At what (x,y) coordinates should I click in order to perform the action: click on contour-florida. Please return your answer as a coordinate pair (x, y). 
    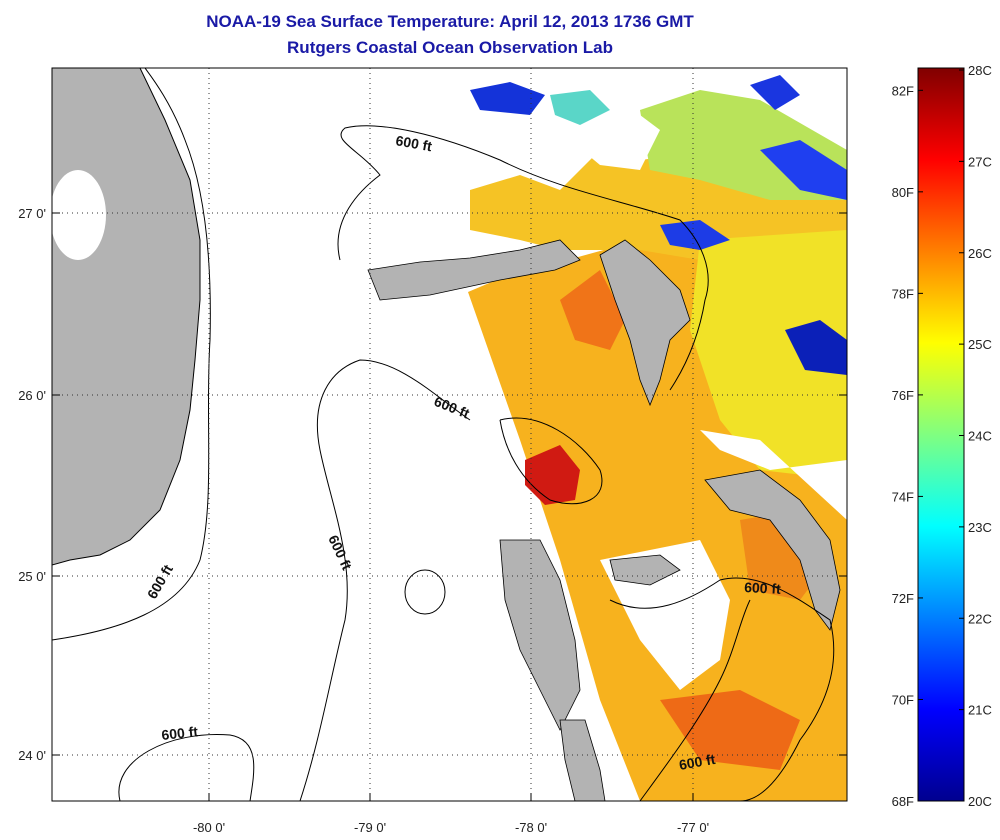
    Looking at the image, I should click on (131, 354).